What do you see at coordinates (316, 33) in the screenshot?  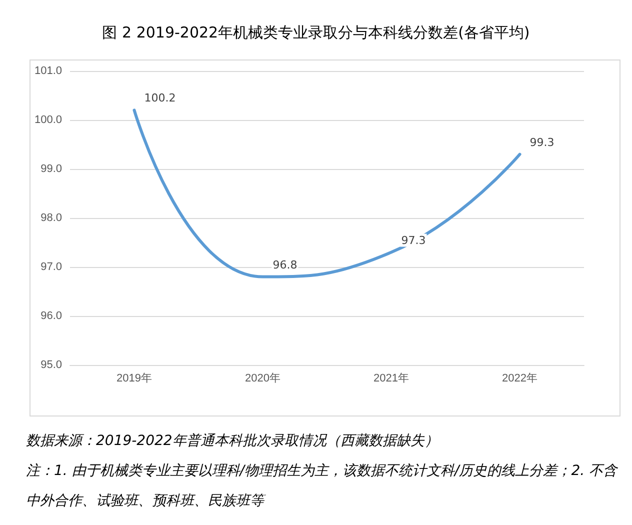 I see `chart-title: 图 2 2019-2022年机械类专业录取分与本科线分数差(各省平均)` at bounding box center [316, 33].